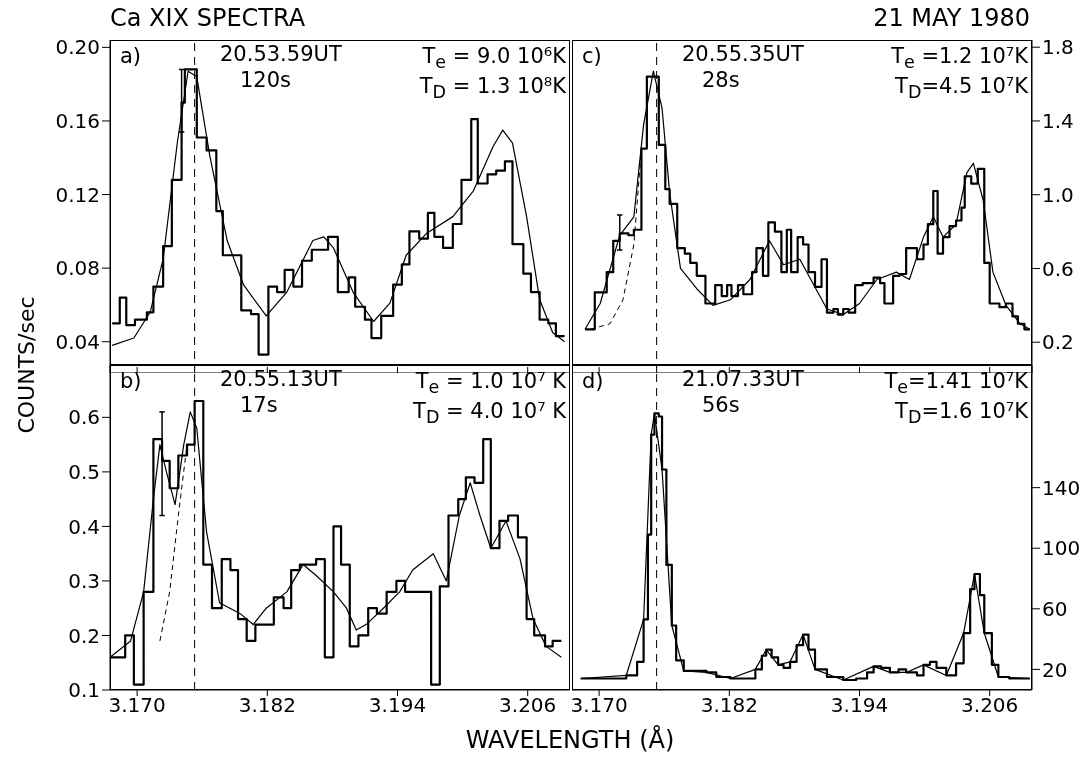 The width and height of the screenshot is (1085, 761). What do you see at coordinates (77, 194) in the screenshot?
I see `y-tick-label: 0.12` at bounding box center [77, 194].